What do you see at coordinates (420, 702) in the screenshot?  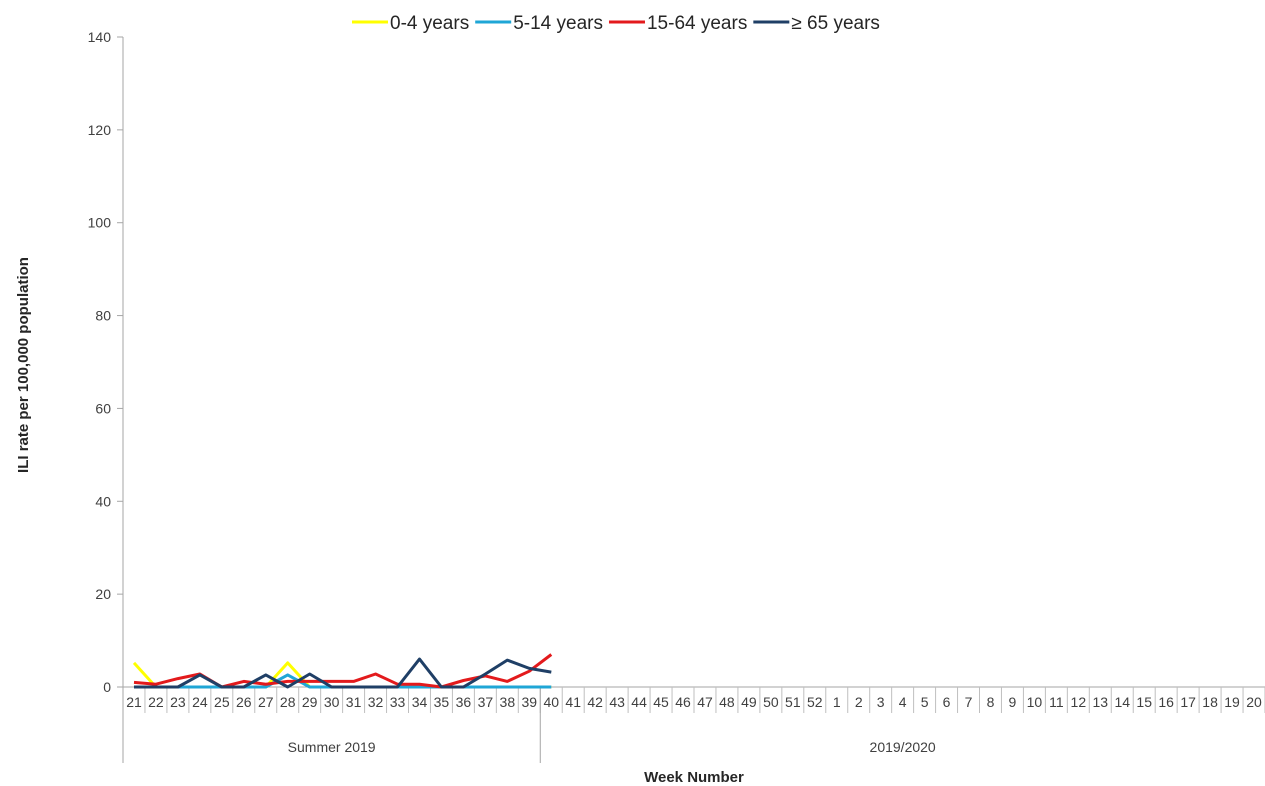 I see `x-tick-label: 34` at bounding box center [420, 702].